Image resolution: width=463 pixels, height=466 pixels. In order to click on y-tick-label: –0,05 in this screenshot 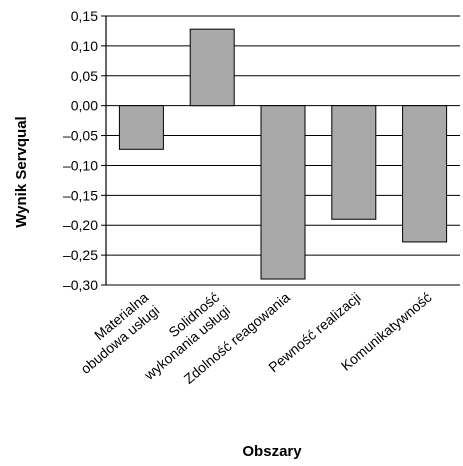, I will do `click(80, 136)`.